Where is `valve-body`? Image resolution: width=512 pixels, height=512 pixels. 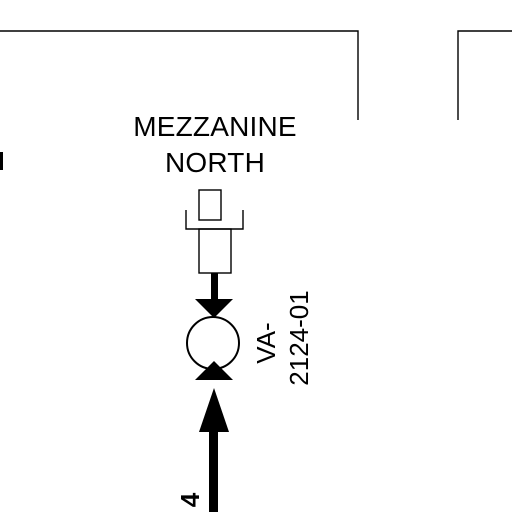 valve-body is located at coordinates (213, 343).